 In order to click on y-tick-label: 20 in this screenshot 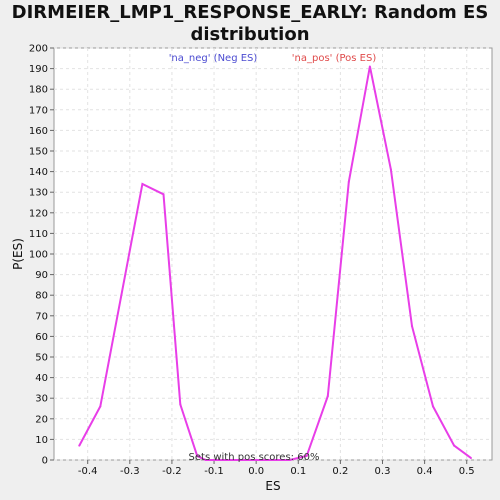, I will do `click(41, 419)`.